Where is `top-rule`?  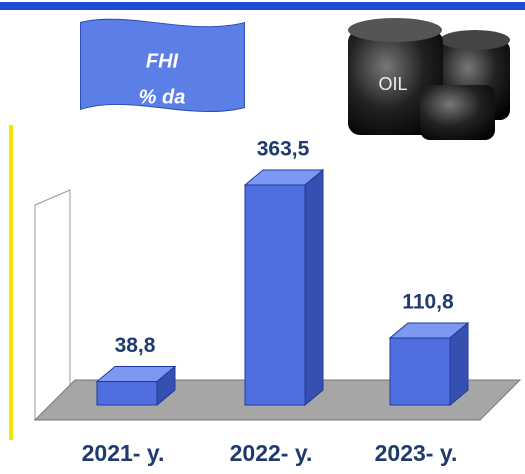
top-rule is located at coordinates (262, 6).